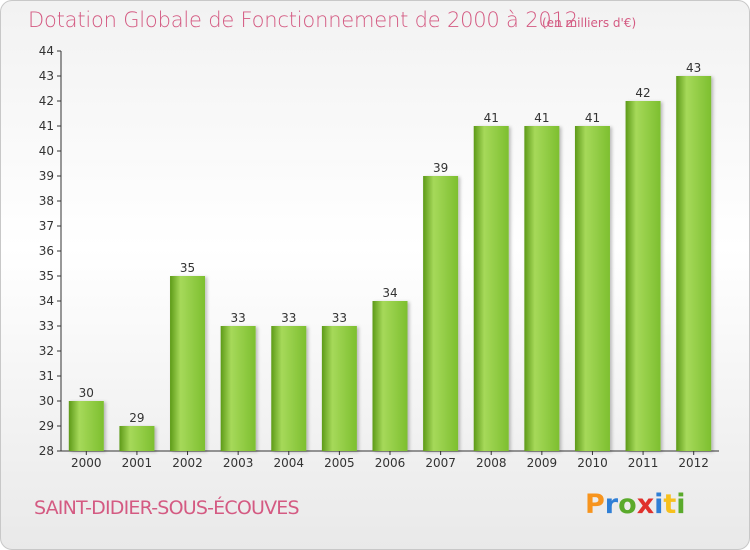 Image resolution: width=750 pixels, height=550 pixels. What do you see at coordinates (390, 463) in the screenshot?
I see `x-tick-label: 2006` at bounding box center [390, 463].